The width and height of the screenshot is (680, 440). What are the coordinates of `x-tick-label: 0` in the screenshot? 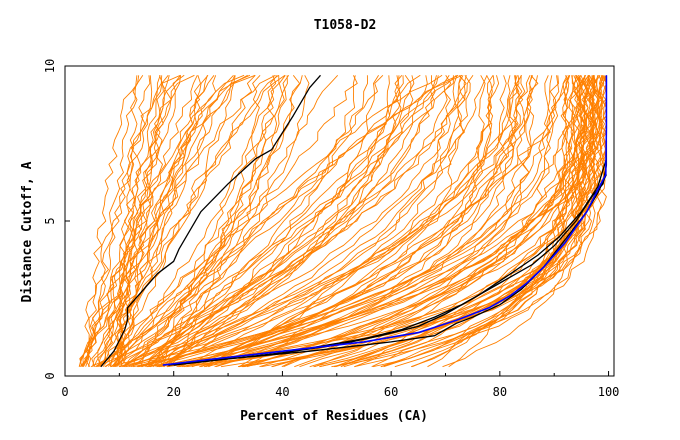 It's located at (64, 392).